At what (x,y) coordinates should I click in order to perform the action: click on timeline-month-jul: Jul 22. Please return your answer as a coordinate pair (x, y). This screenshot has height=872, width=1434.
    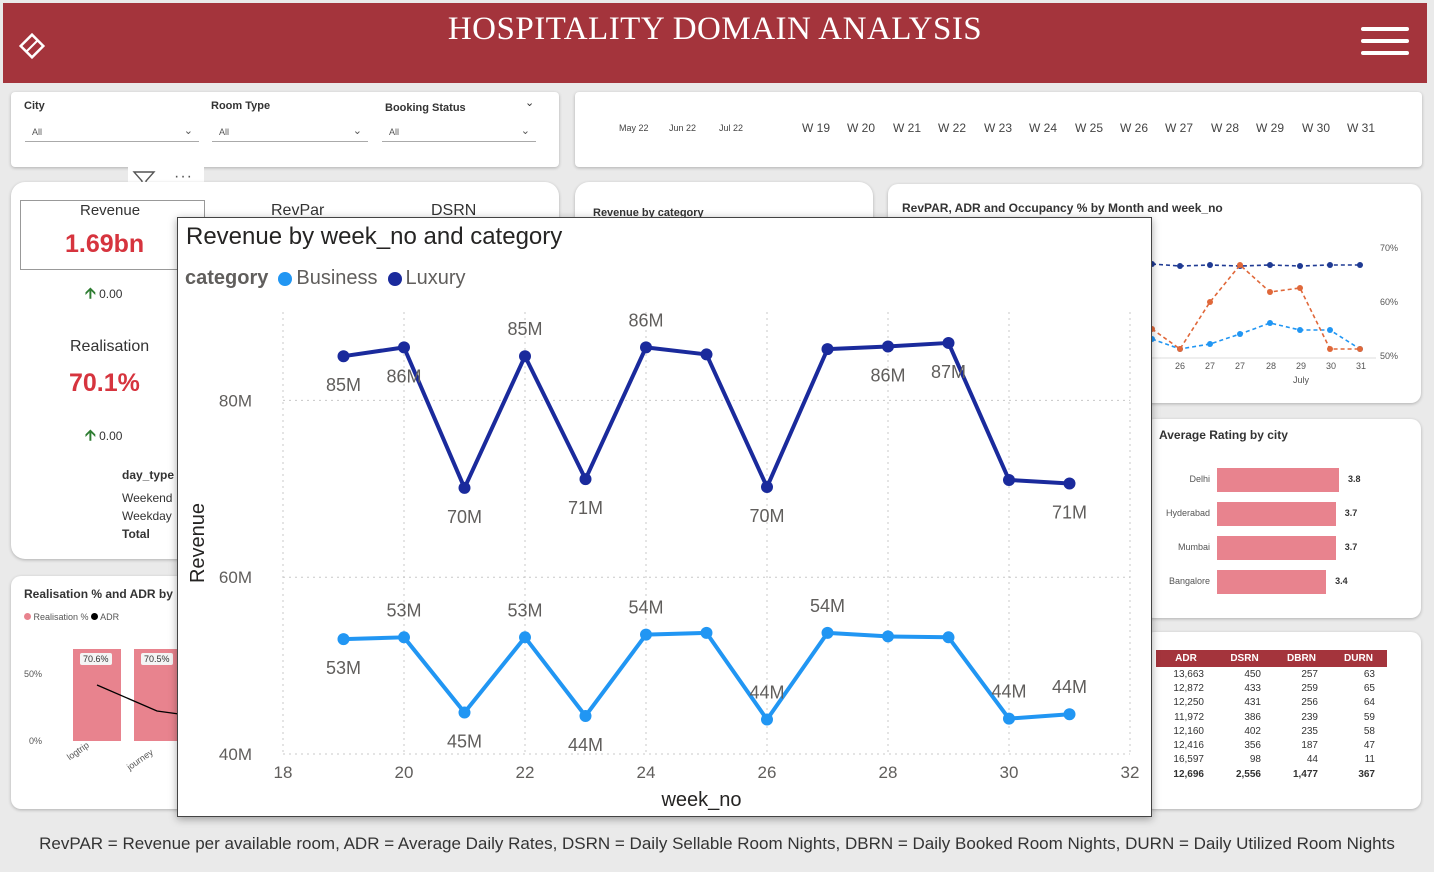
    Looking at the image, I should click on (731, 128).